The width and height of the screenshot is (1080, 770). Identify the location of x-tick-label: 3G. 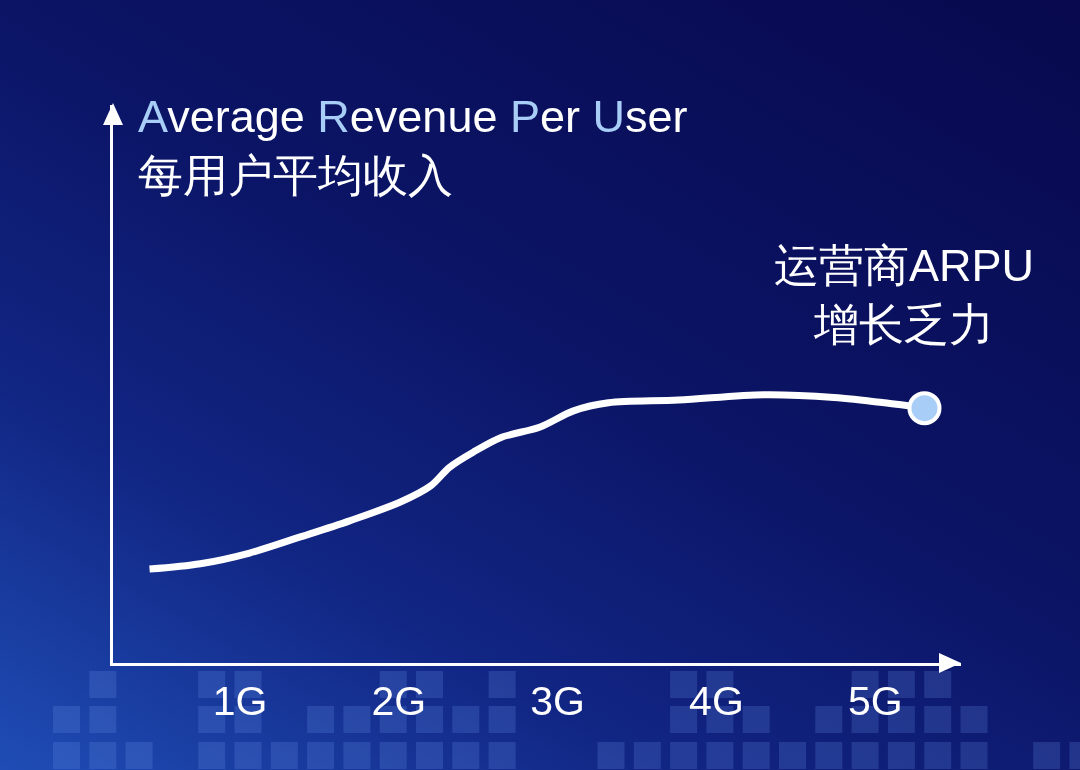
(557, 701).